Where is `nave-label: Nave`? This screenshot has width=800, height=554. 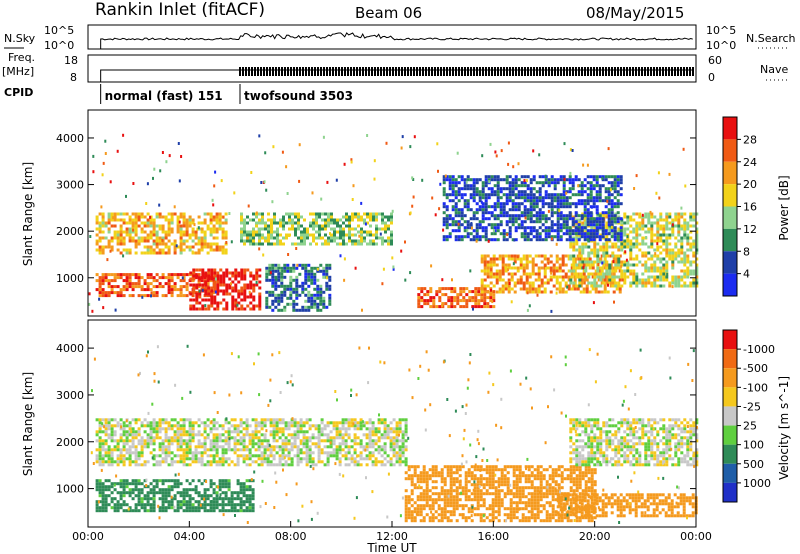
nave-label: Nave is located at coordinates (774, 69).